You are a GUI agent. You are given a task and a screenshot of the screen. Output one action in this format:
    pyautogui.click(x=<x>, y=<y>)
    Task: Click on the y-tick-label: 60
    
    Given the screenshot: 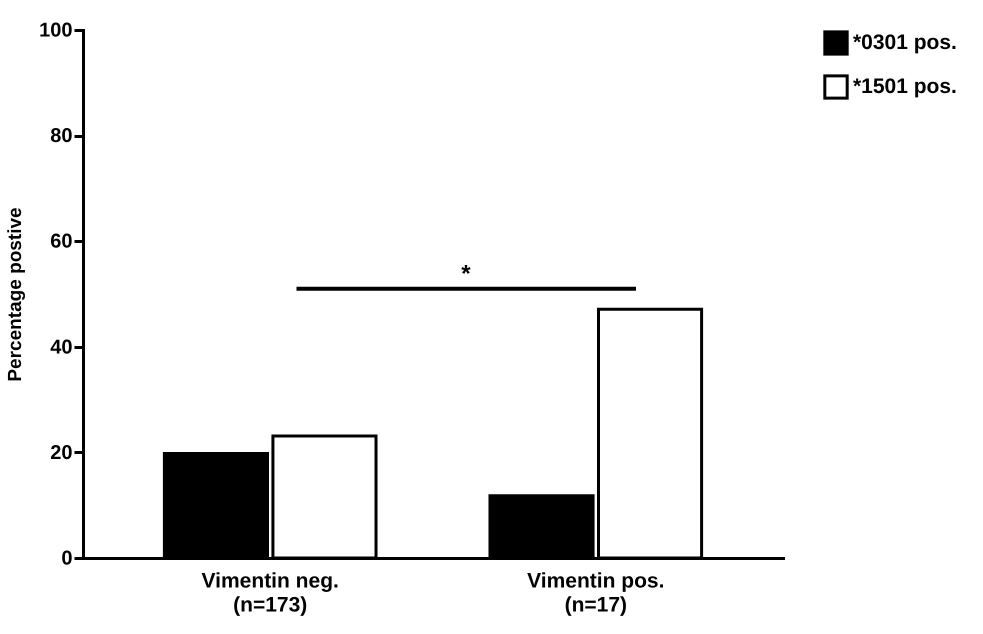 What is the action you would take?
    pyautogui.click(x=61, y=241)
    